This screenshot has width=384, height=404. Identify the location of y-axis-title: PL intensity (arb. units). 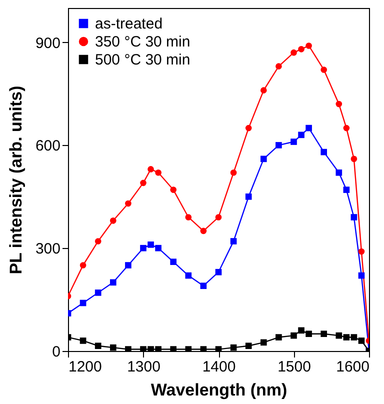
(16, 180).